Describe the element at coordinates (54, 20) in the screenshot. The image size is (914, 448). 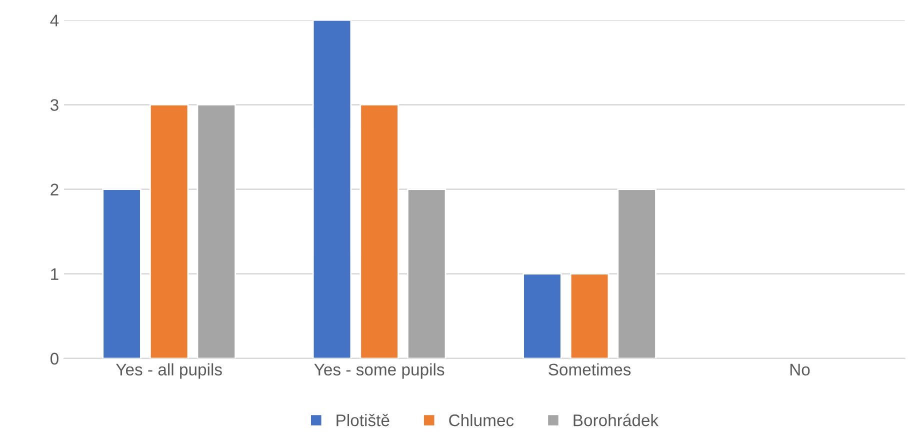
I see `y-tick-label: 4` at that location.